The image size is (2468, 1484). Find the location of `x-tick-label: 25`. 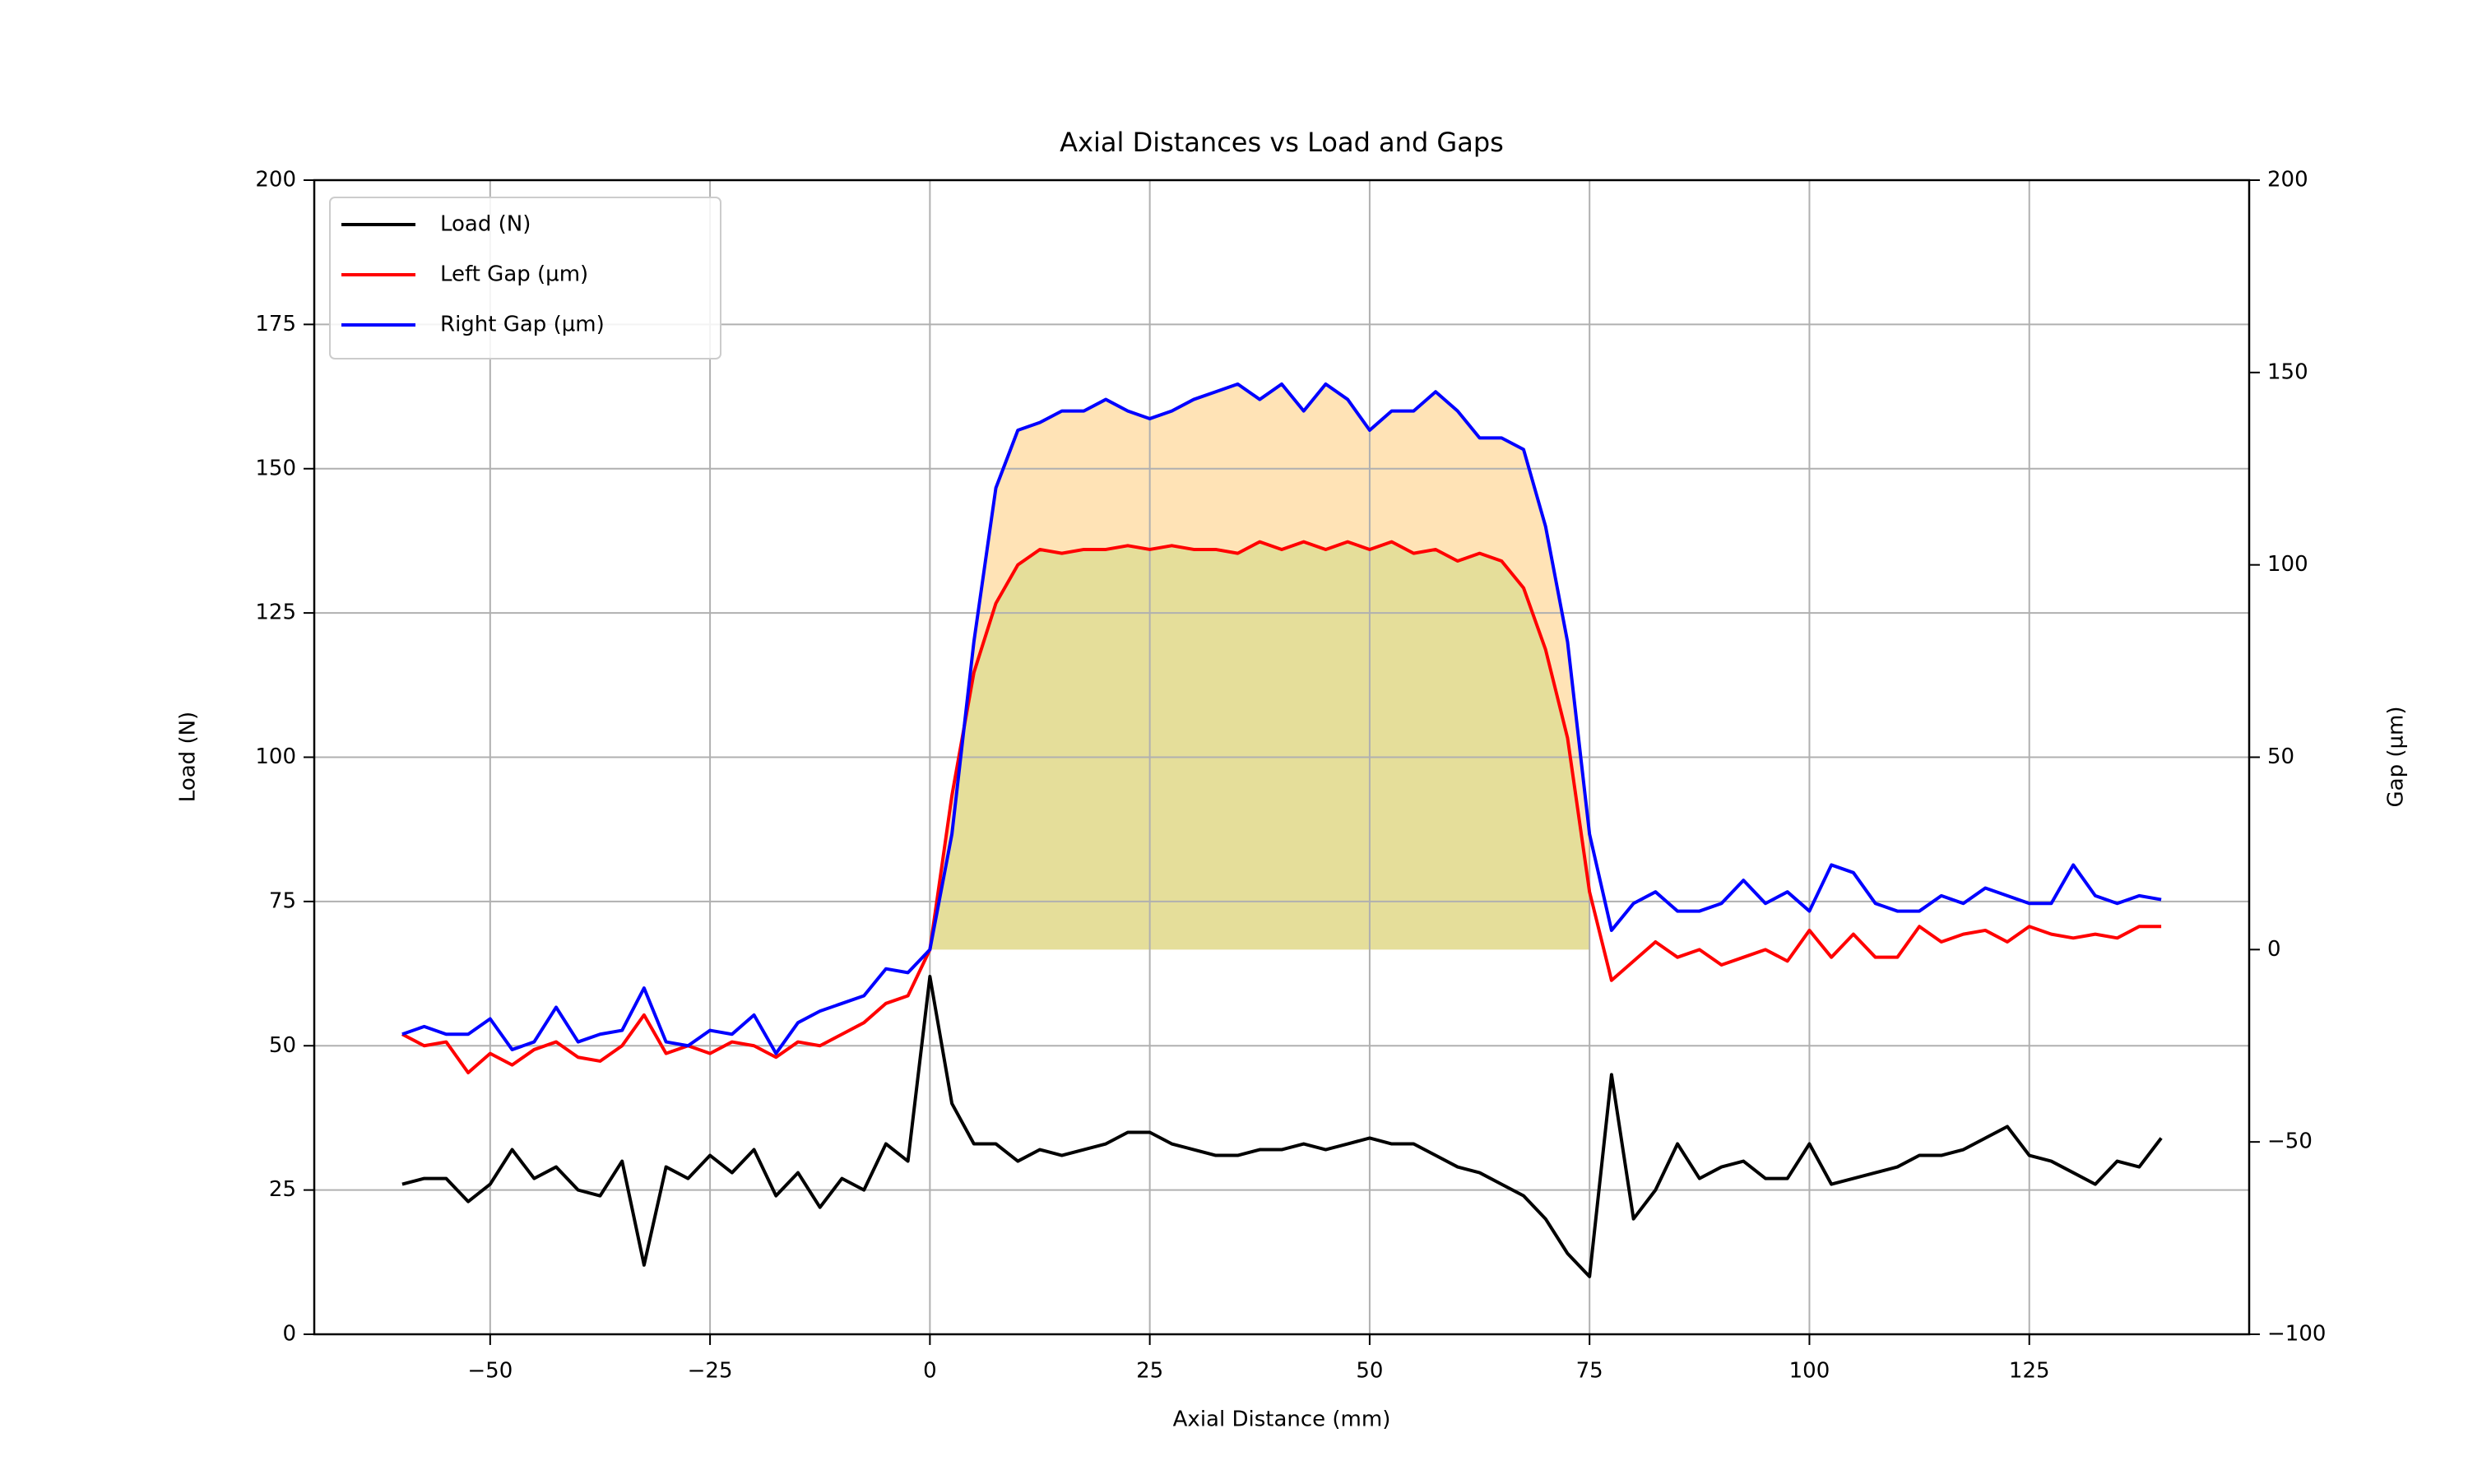

x-tick-label: 25 is located at coordinates (1149, 1371).